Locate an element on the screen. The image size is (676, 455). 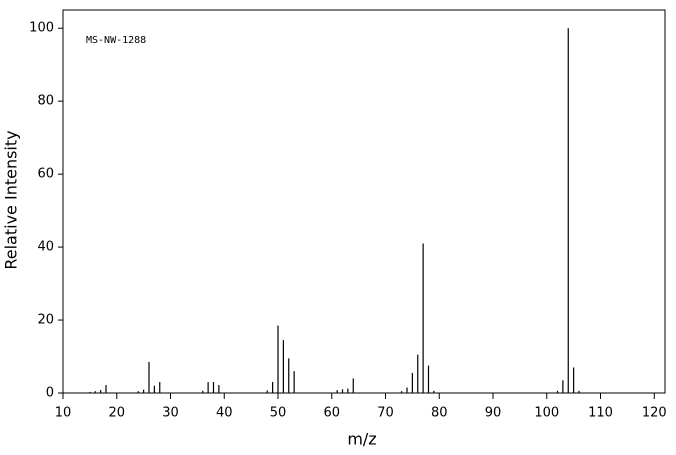
x-tick-label: 70 is located at coordinates (385, 413).